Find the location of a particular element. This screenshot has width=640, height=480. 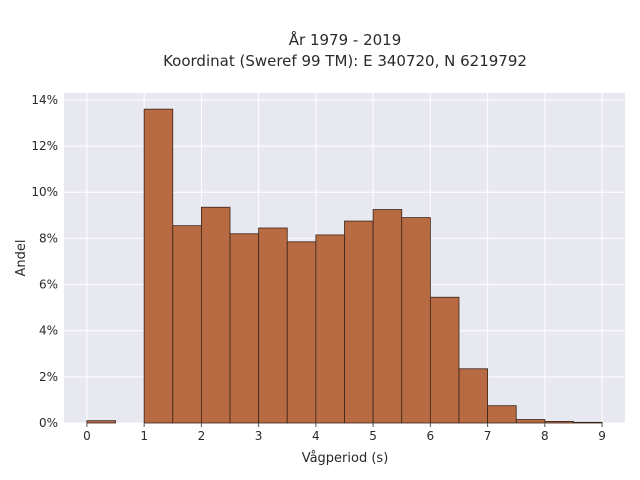

x-tick-label: 4 is located at coordinates (316, 436).